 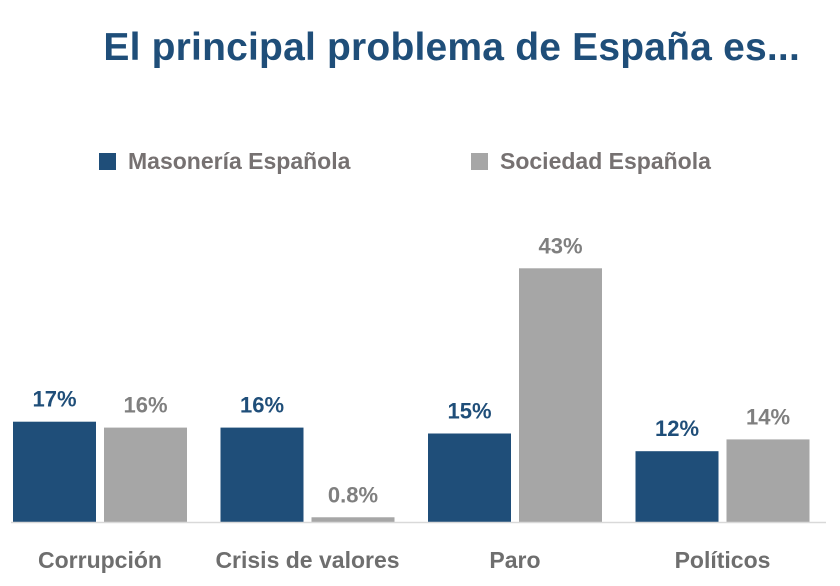 What do you see at coordinates (768, 480) in the screenshot?
I see `bar-sociedad-espanola-politicos` at bounding box center [768, 480].